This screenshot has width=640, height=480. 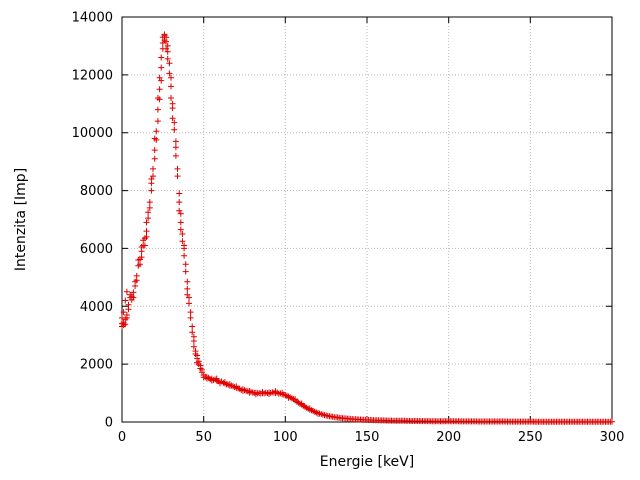 What do you see at coordinates (96, 249) in the screenshot?
I see `y-tick-label: 6000` at bounding box center [96, 249].